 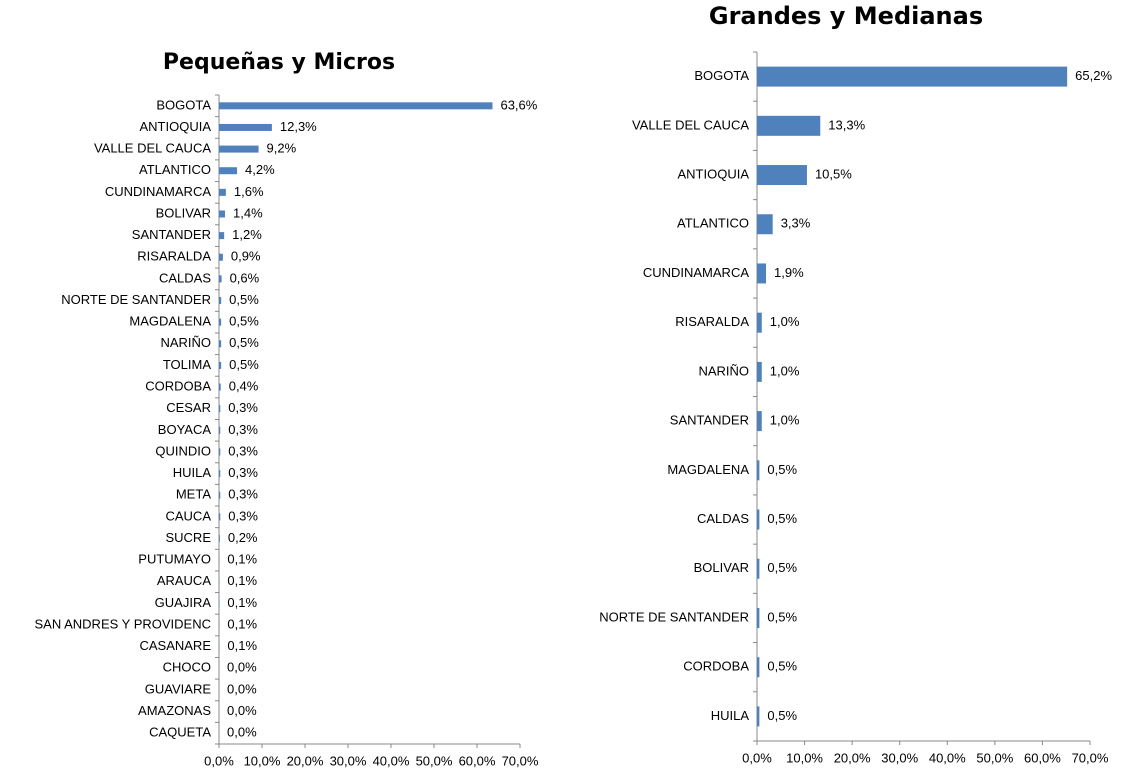 What do you see at coordinates (174, 559) in the screenshot?
I see `y-tick-label: PUTUMAYO` at bounding box center [174, 559].